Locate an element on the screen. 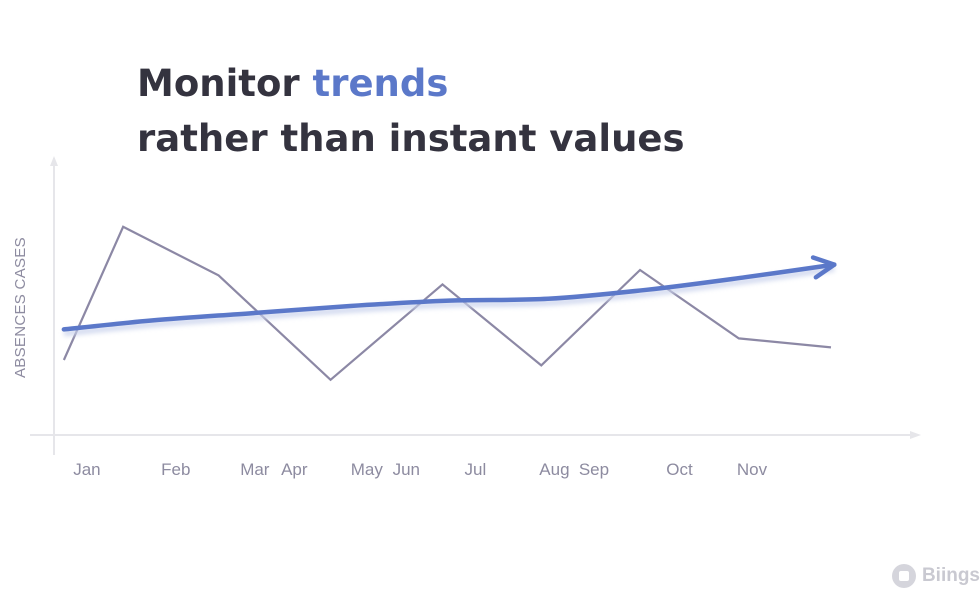  series-trend-line is located at coordinates (449, 297).